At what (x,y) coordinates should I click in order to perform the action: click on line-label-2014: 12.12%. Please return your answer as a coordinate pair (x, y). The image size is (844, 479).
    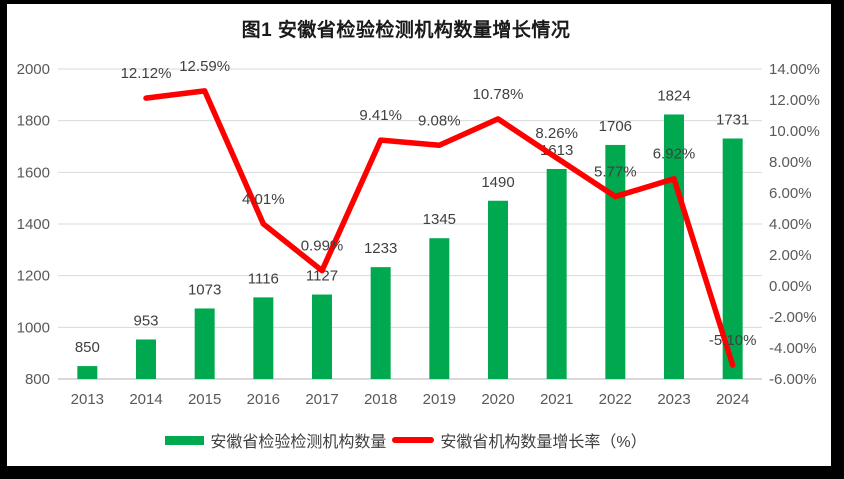
    Looking at the image, I should click on (146, 73).